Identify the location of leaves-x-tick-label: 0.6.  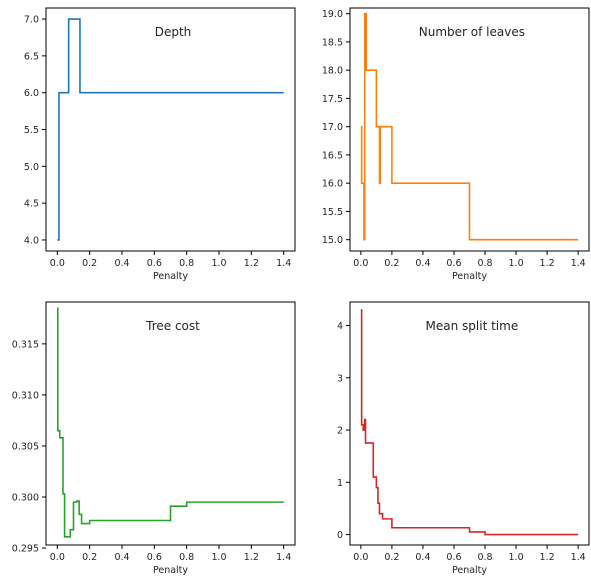
(453, 263).